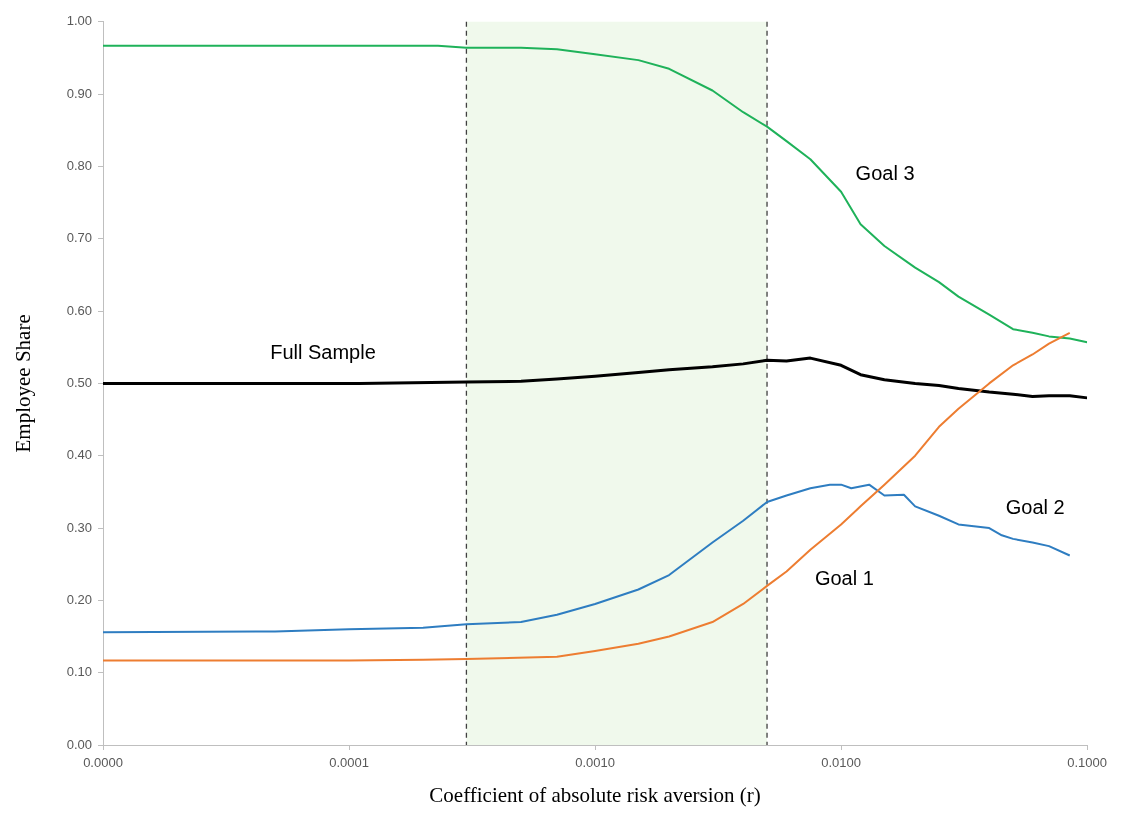 This screenshot has height=821, width=1121. Describe the element at coordinates (323, 351) in the screenshot. I see `series-label: Full Sample` at that location.